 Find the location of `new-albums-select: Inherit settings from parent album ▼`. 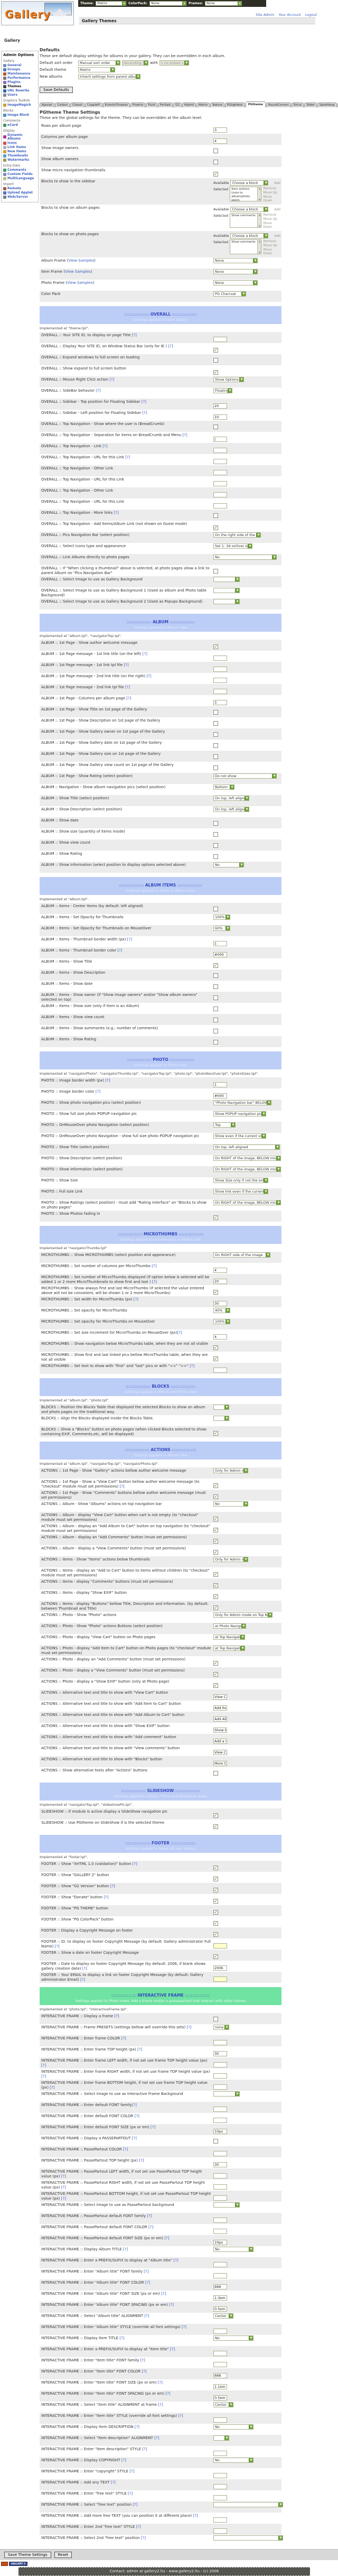

new-albums-select: Inherit settings from parent album ▼ is located at coordinates (109, 76).